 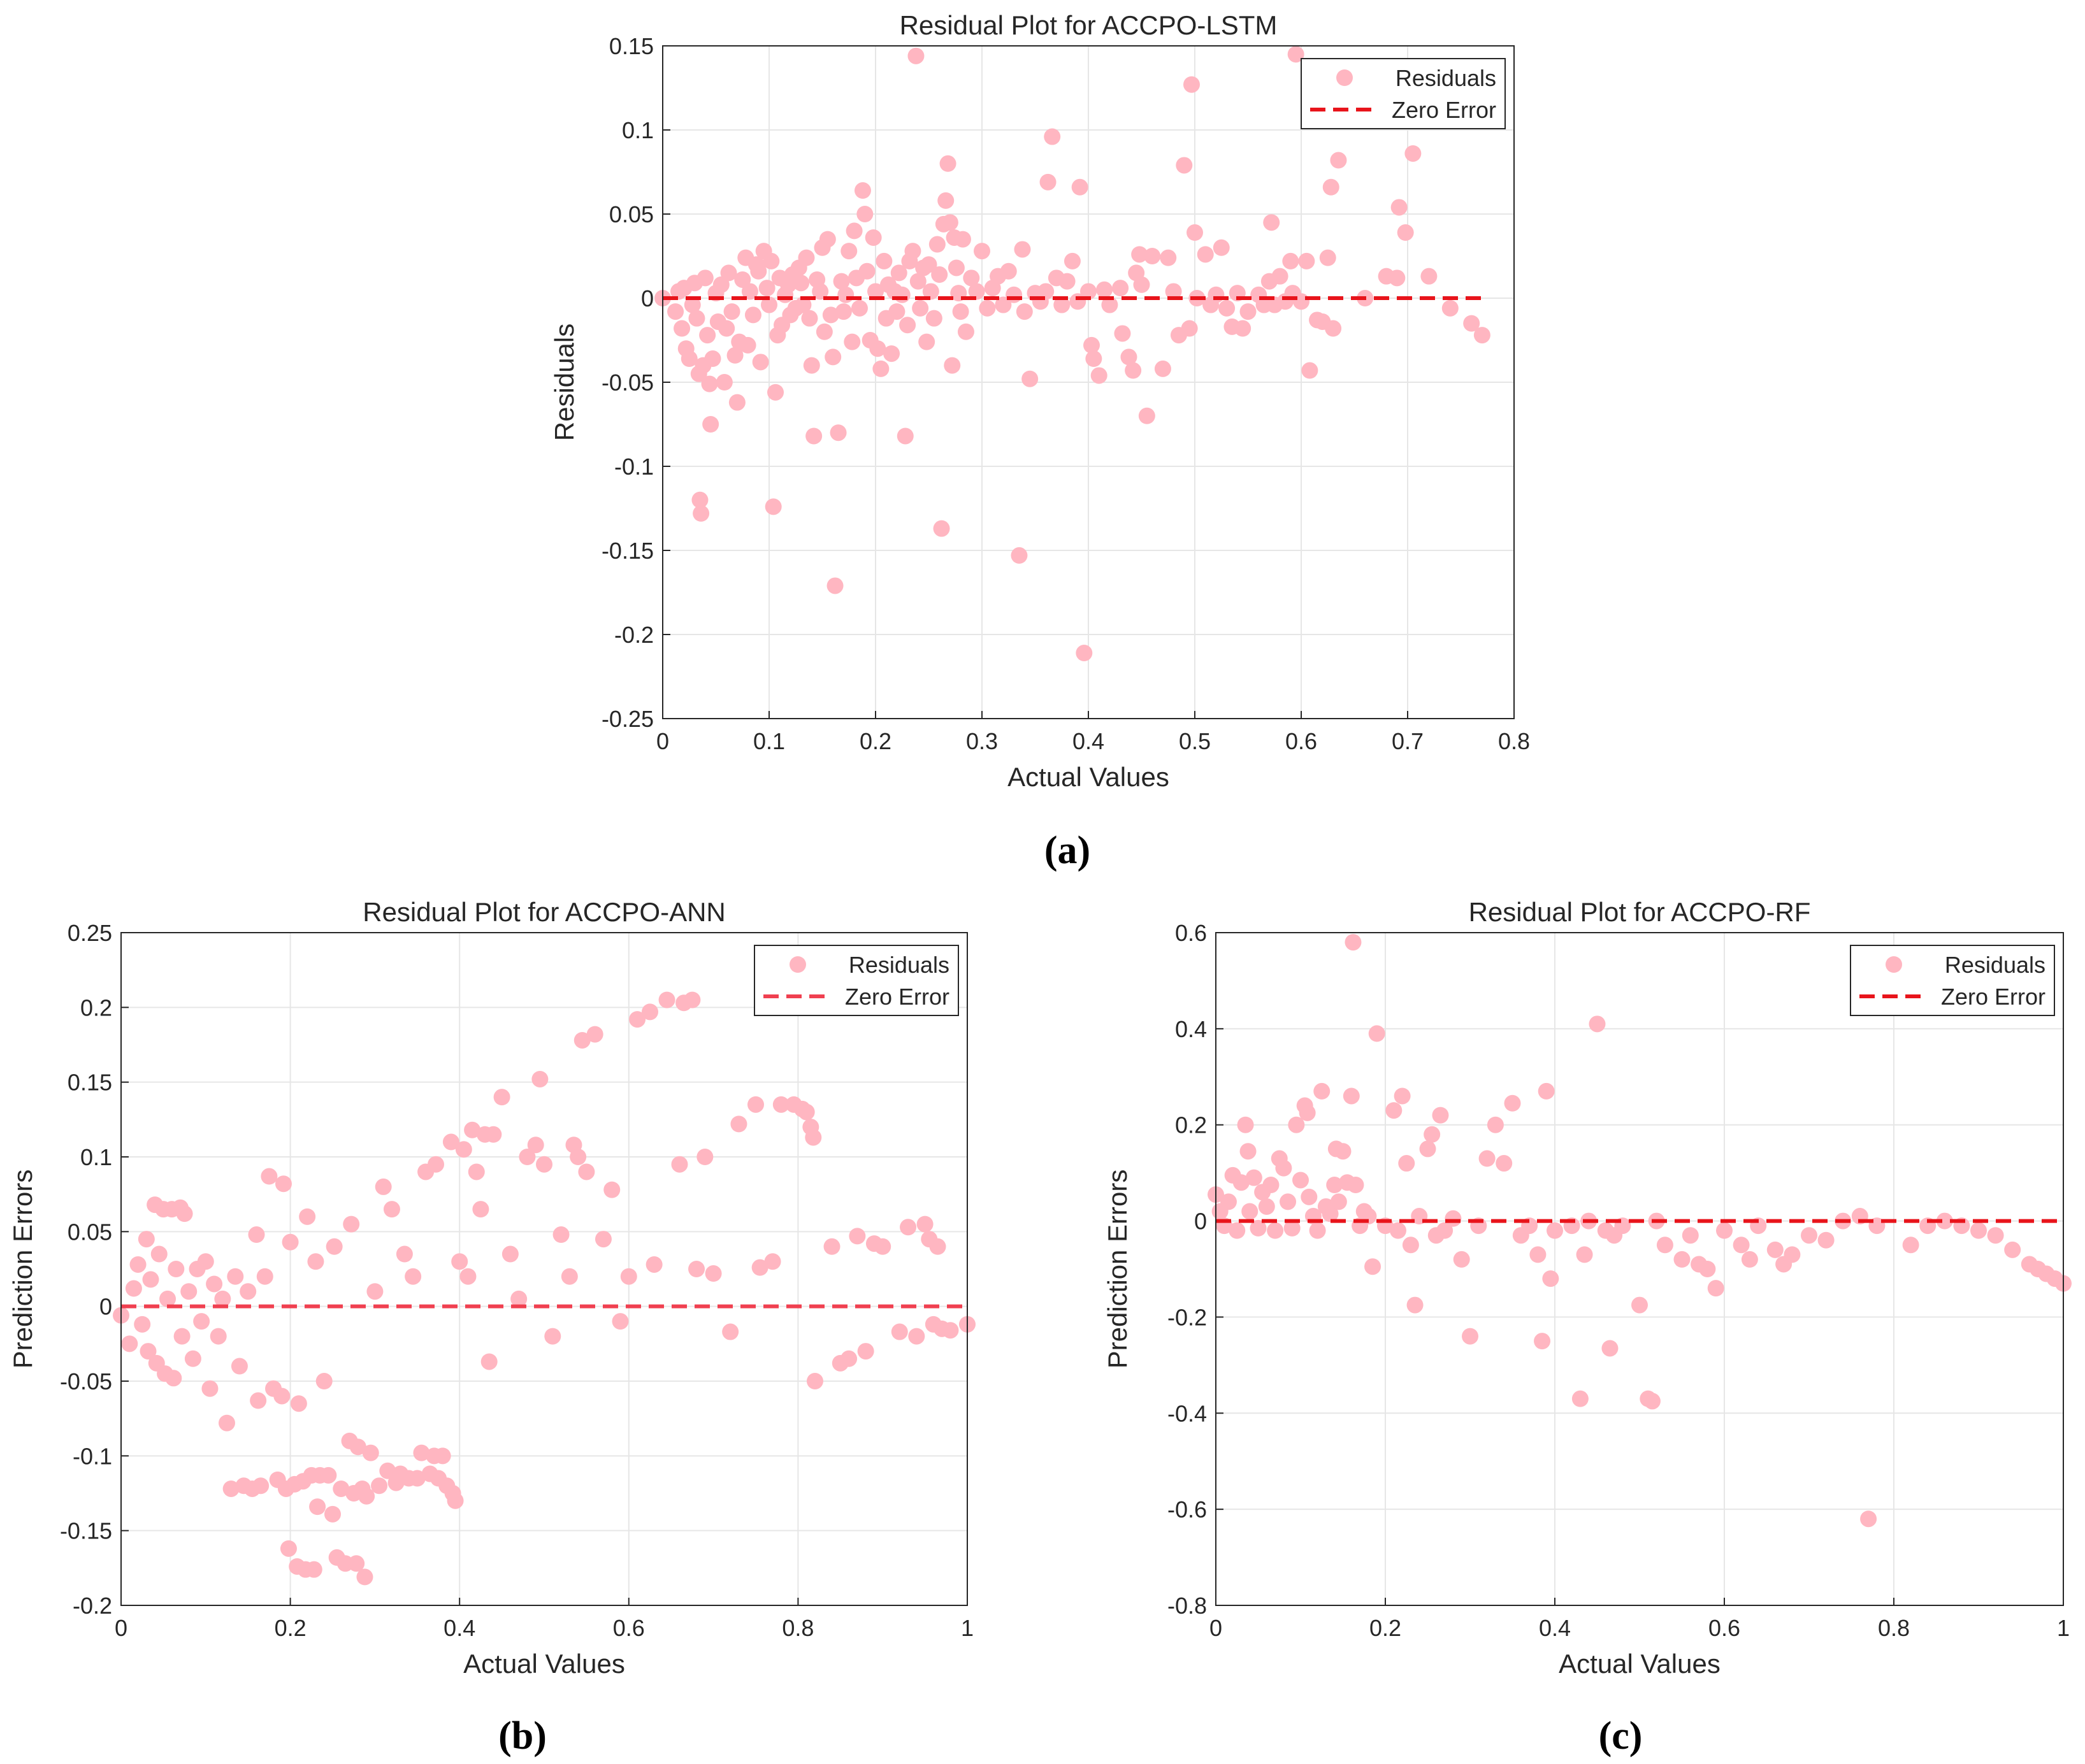 I want to click on x-tick-label: 0, so click(x=1215, y=1628).